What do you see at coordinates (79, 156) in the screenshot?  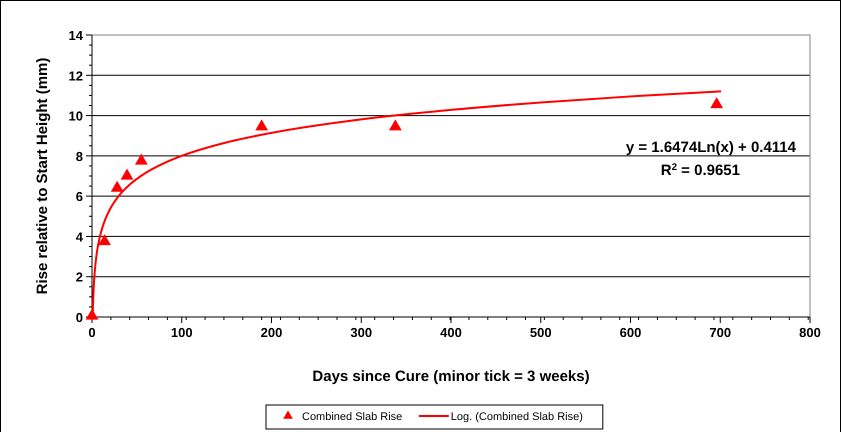 I see `y-tick-label: 8` at bounding box center [79, 156].